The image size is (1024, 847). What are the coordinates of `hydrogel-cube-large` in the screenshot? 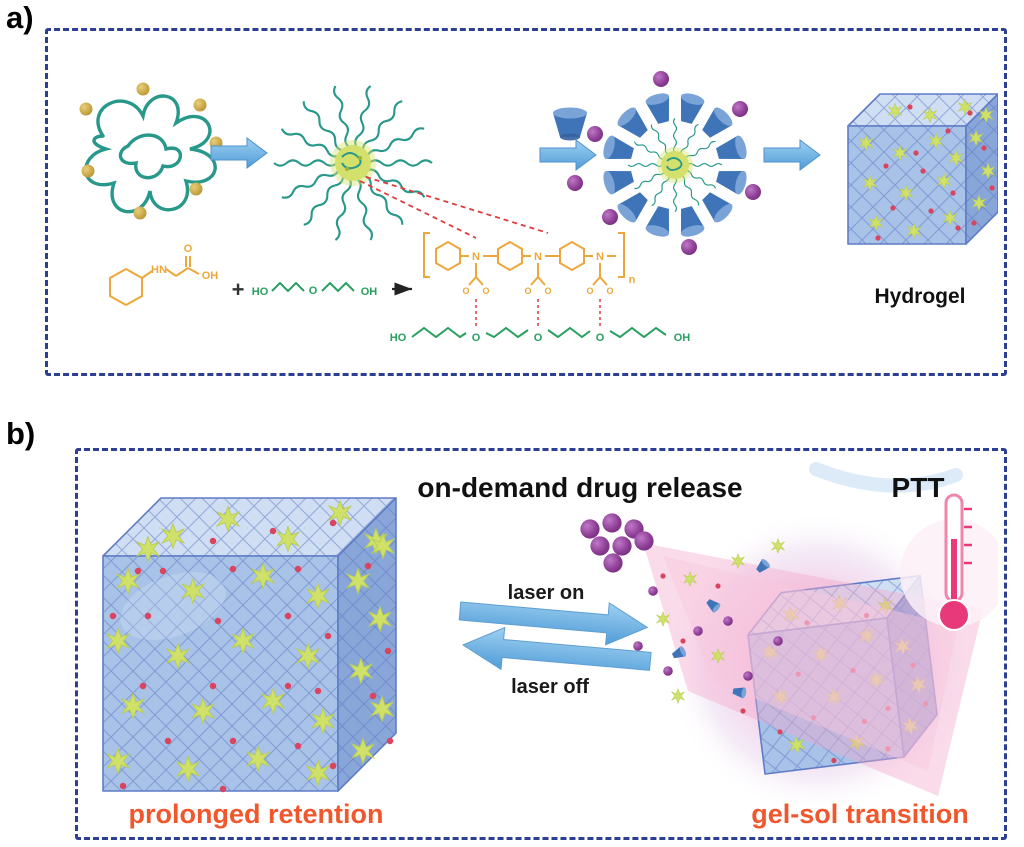 It's located at (249, 645).